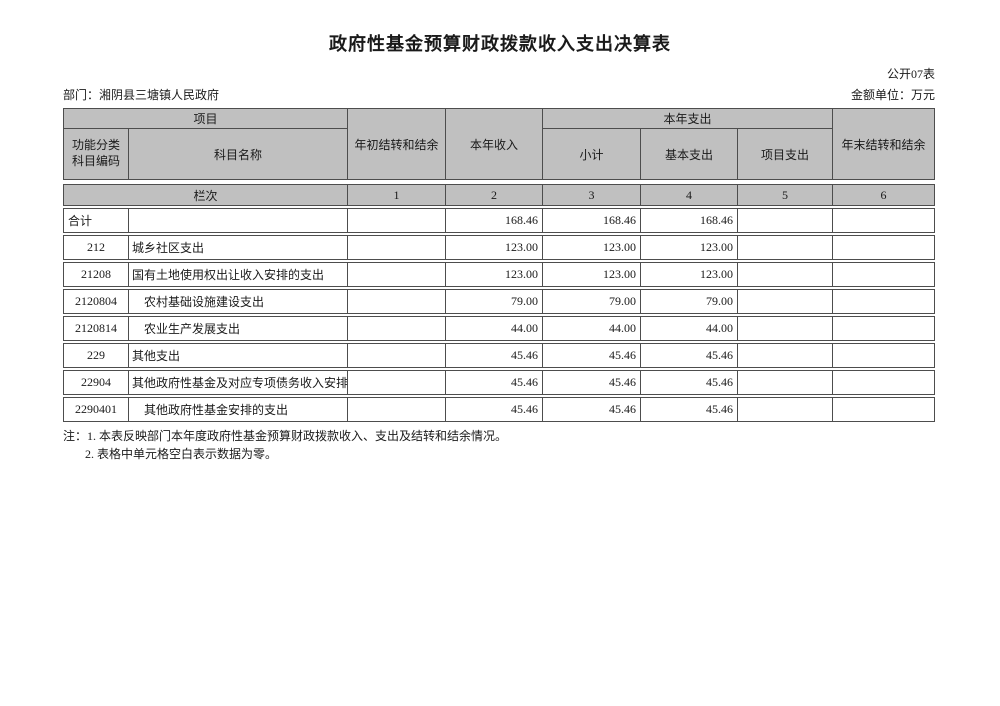  I want to click on page-title: 政府性基金预算财政拨款收入支出决算表, so click(500, 44).